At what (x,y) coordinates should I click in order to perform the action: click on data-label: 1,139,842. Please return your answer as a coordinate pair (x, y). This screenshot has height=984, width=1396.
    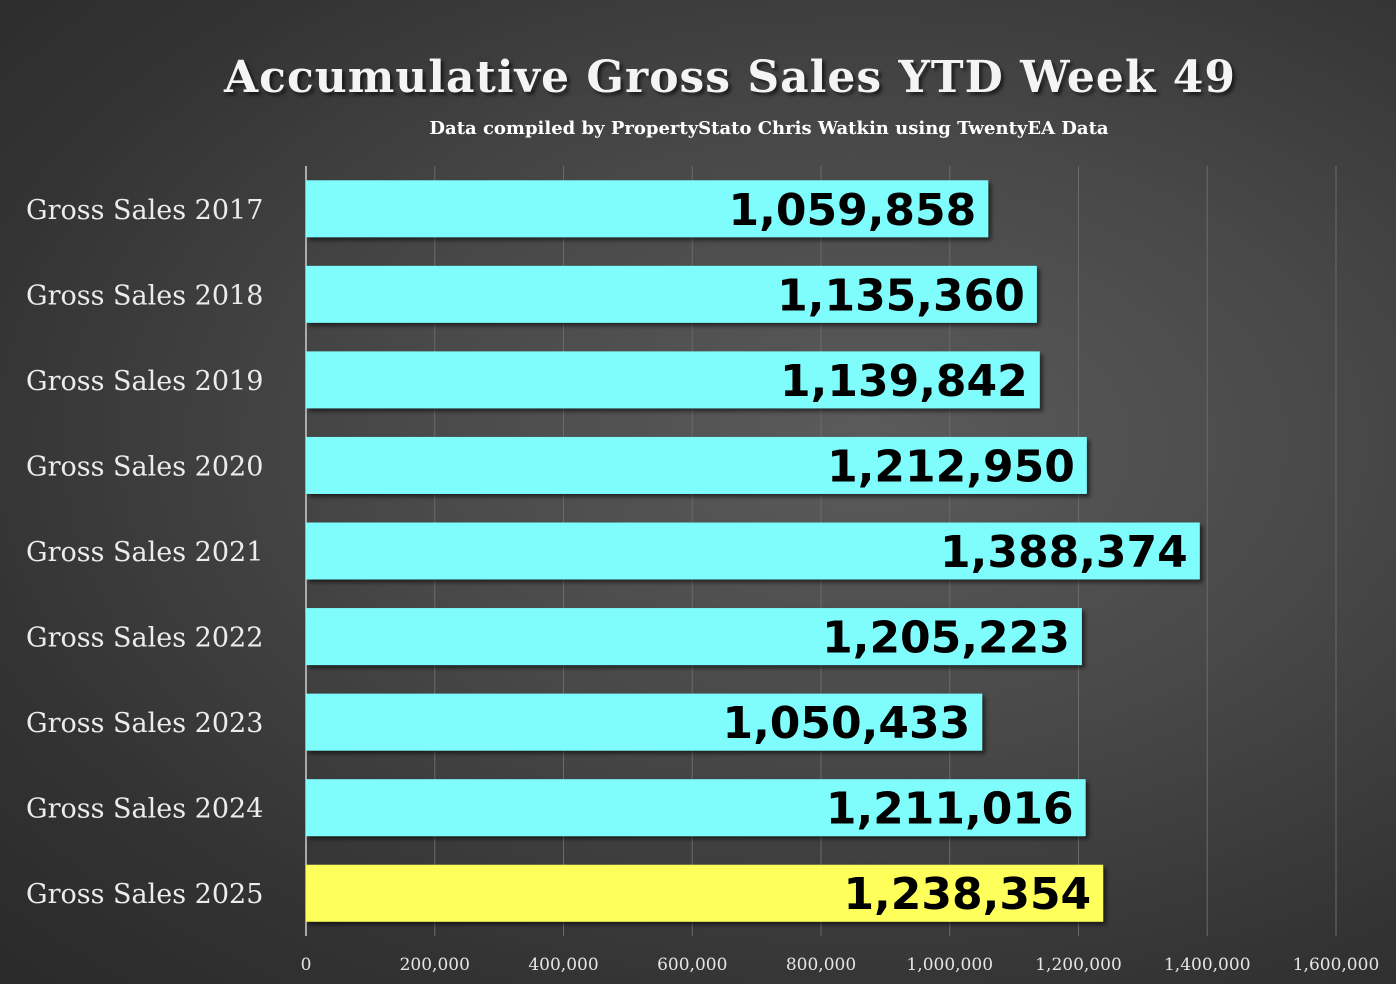
    Looking at the image, I should click on (904, 381).